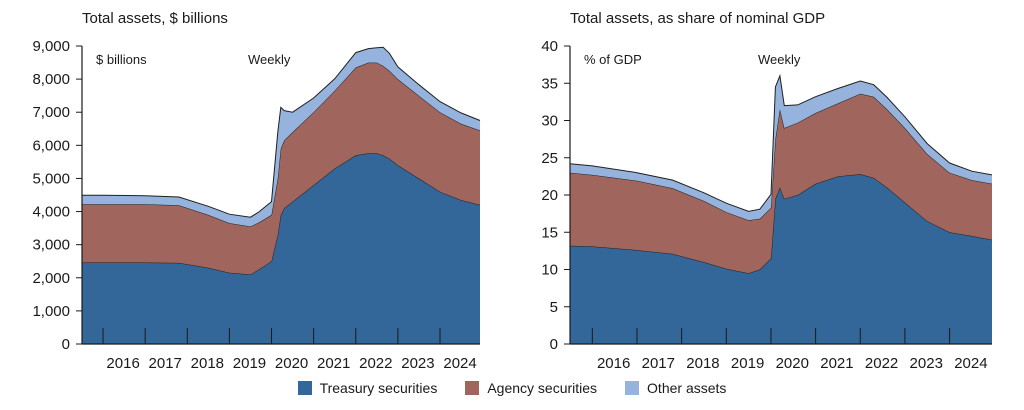 This screenshot has height=410, width=1024. What do you see at coordinates (697, 18) in the screenshot?
I see `chart-title: Total assets, as share of nominal GDP` at bounding box center [697, 18].